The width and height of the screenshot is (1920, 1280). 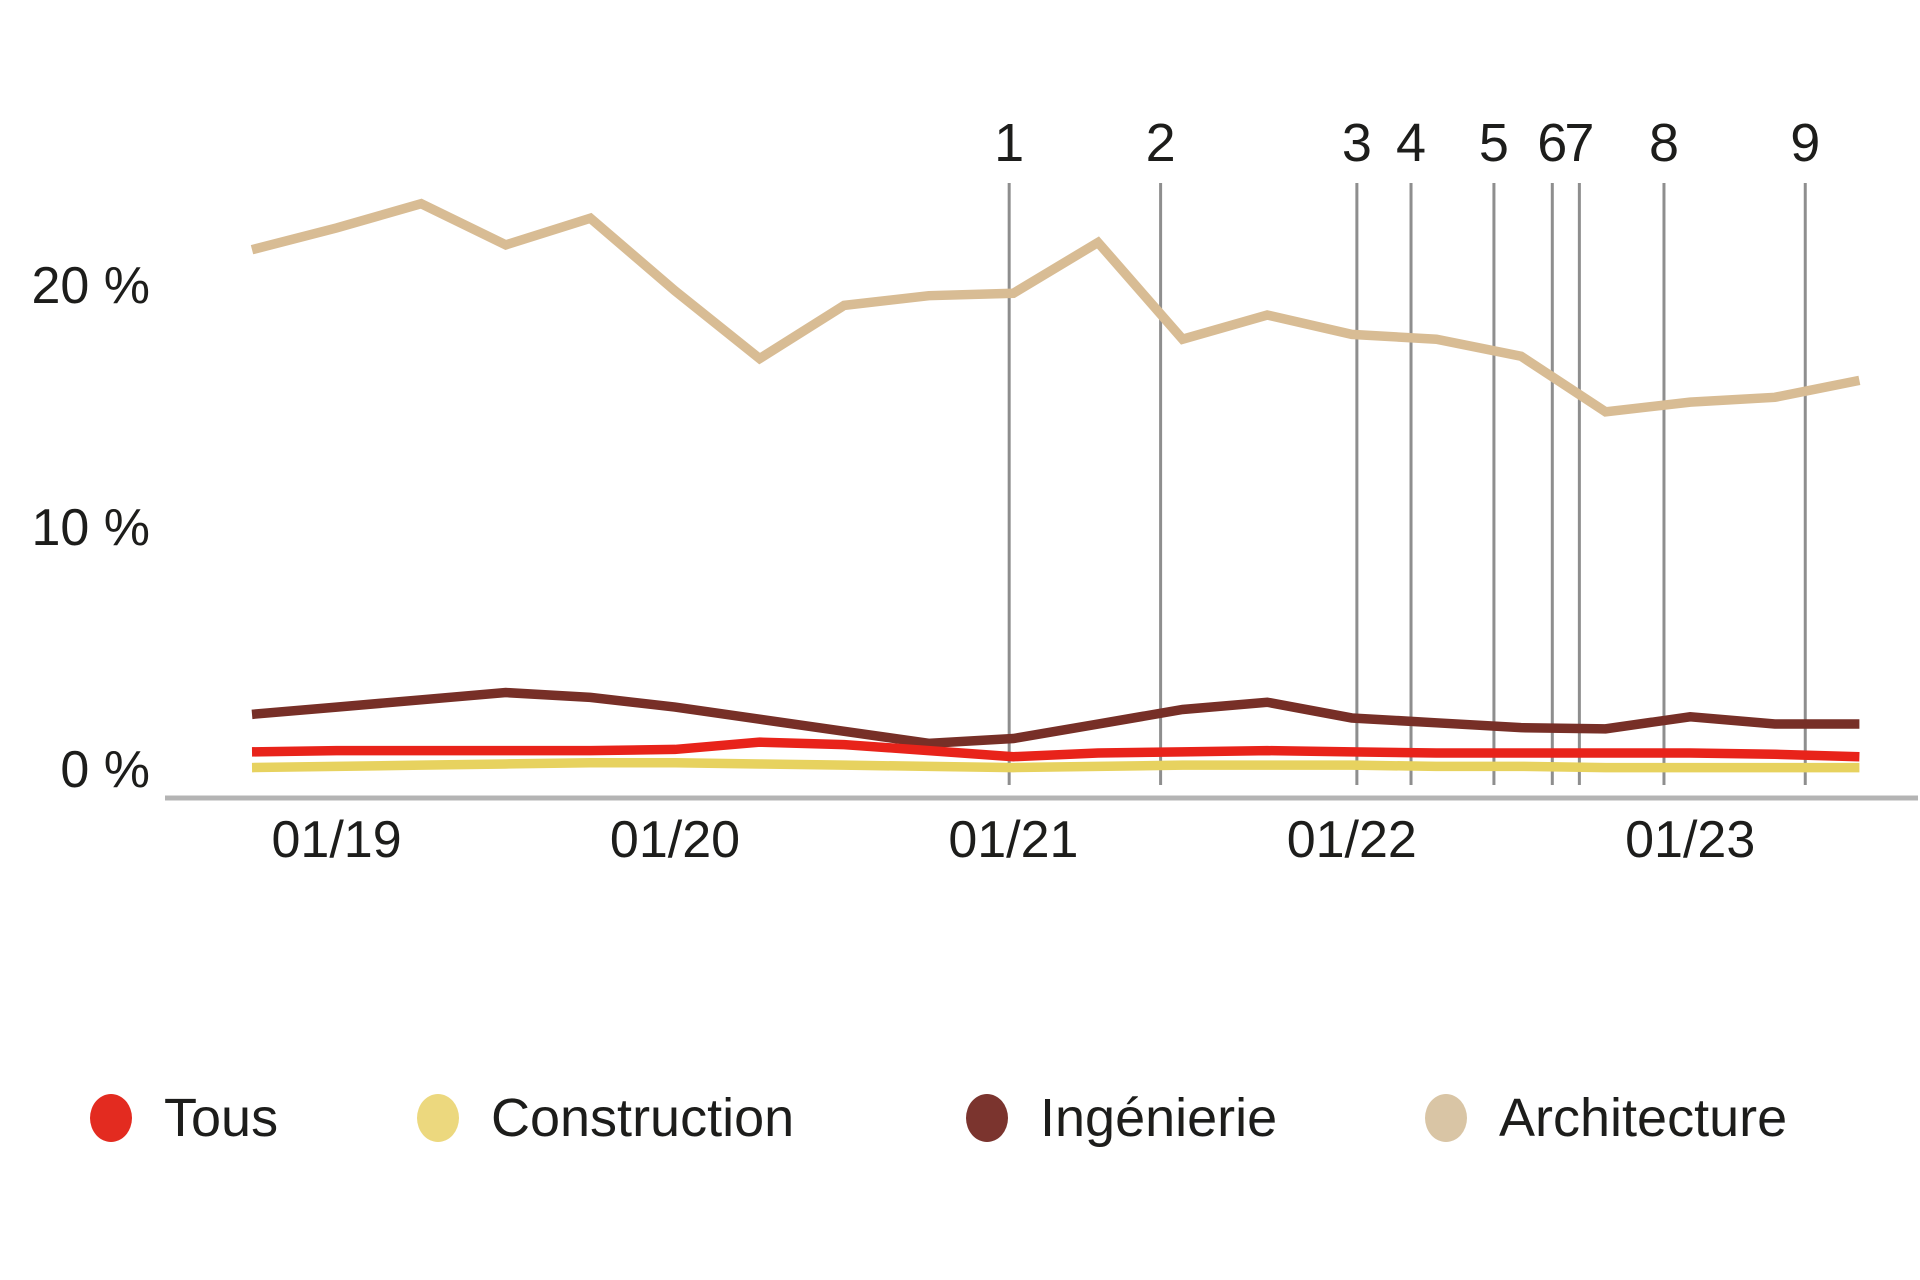 I want to click on legend-dot-construction, so click(x=438, y=1118).